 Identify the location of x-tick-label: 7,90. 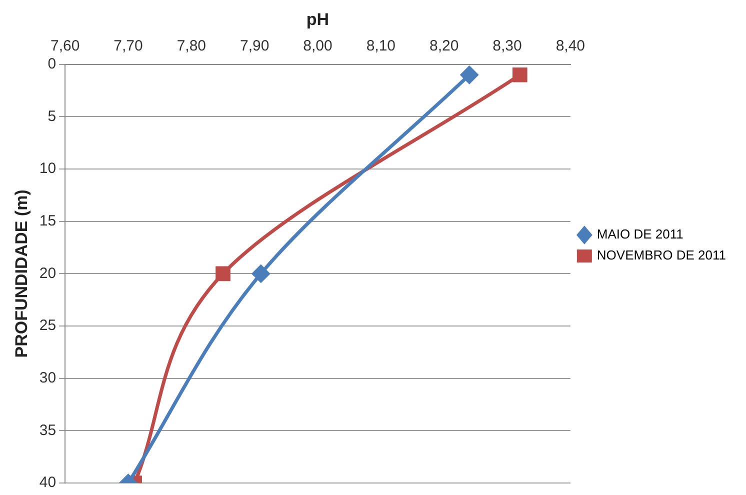
(255, 46).